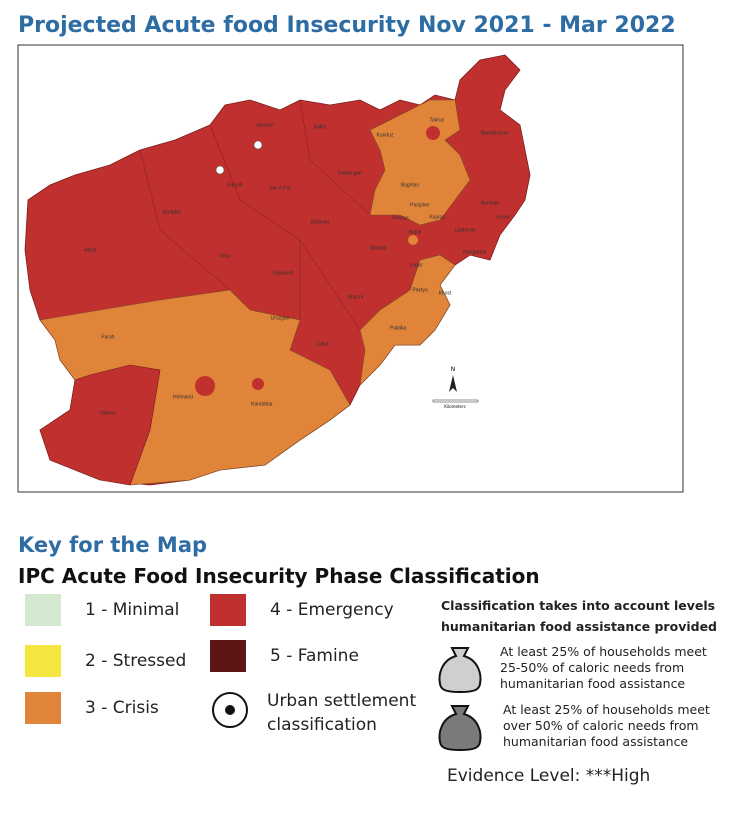 The width and height of the screenshot is (736, 832). What do you see at coordinates (314, 656) in the screenshot?
I see `legend-label: 5 - Famine` at bounding box center [314, 656].